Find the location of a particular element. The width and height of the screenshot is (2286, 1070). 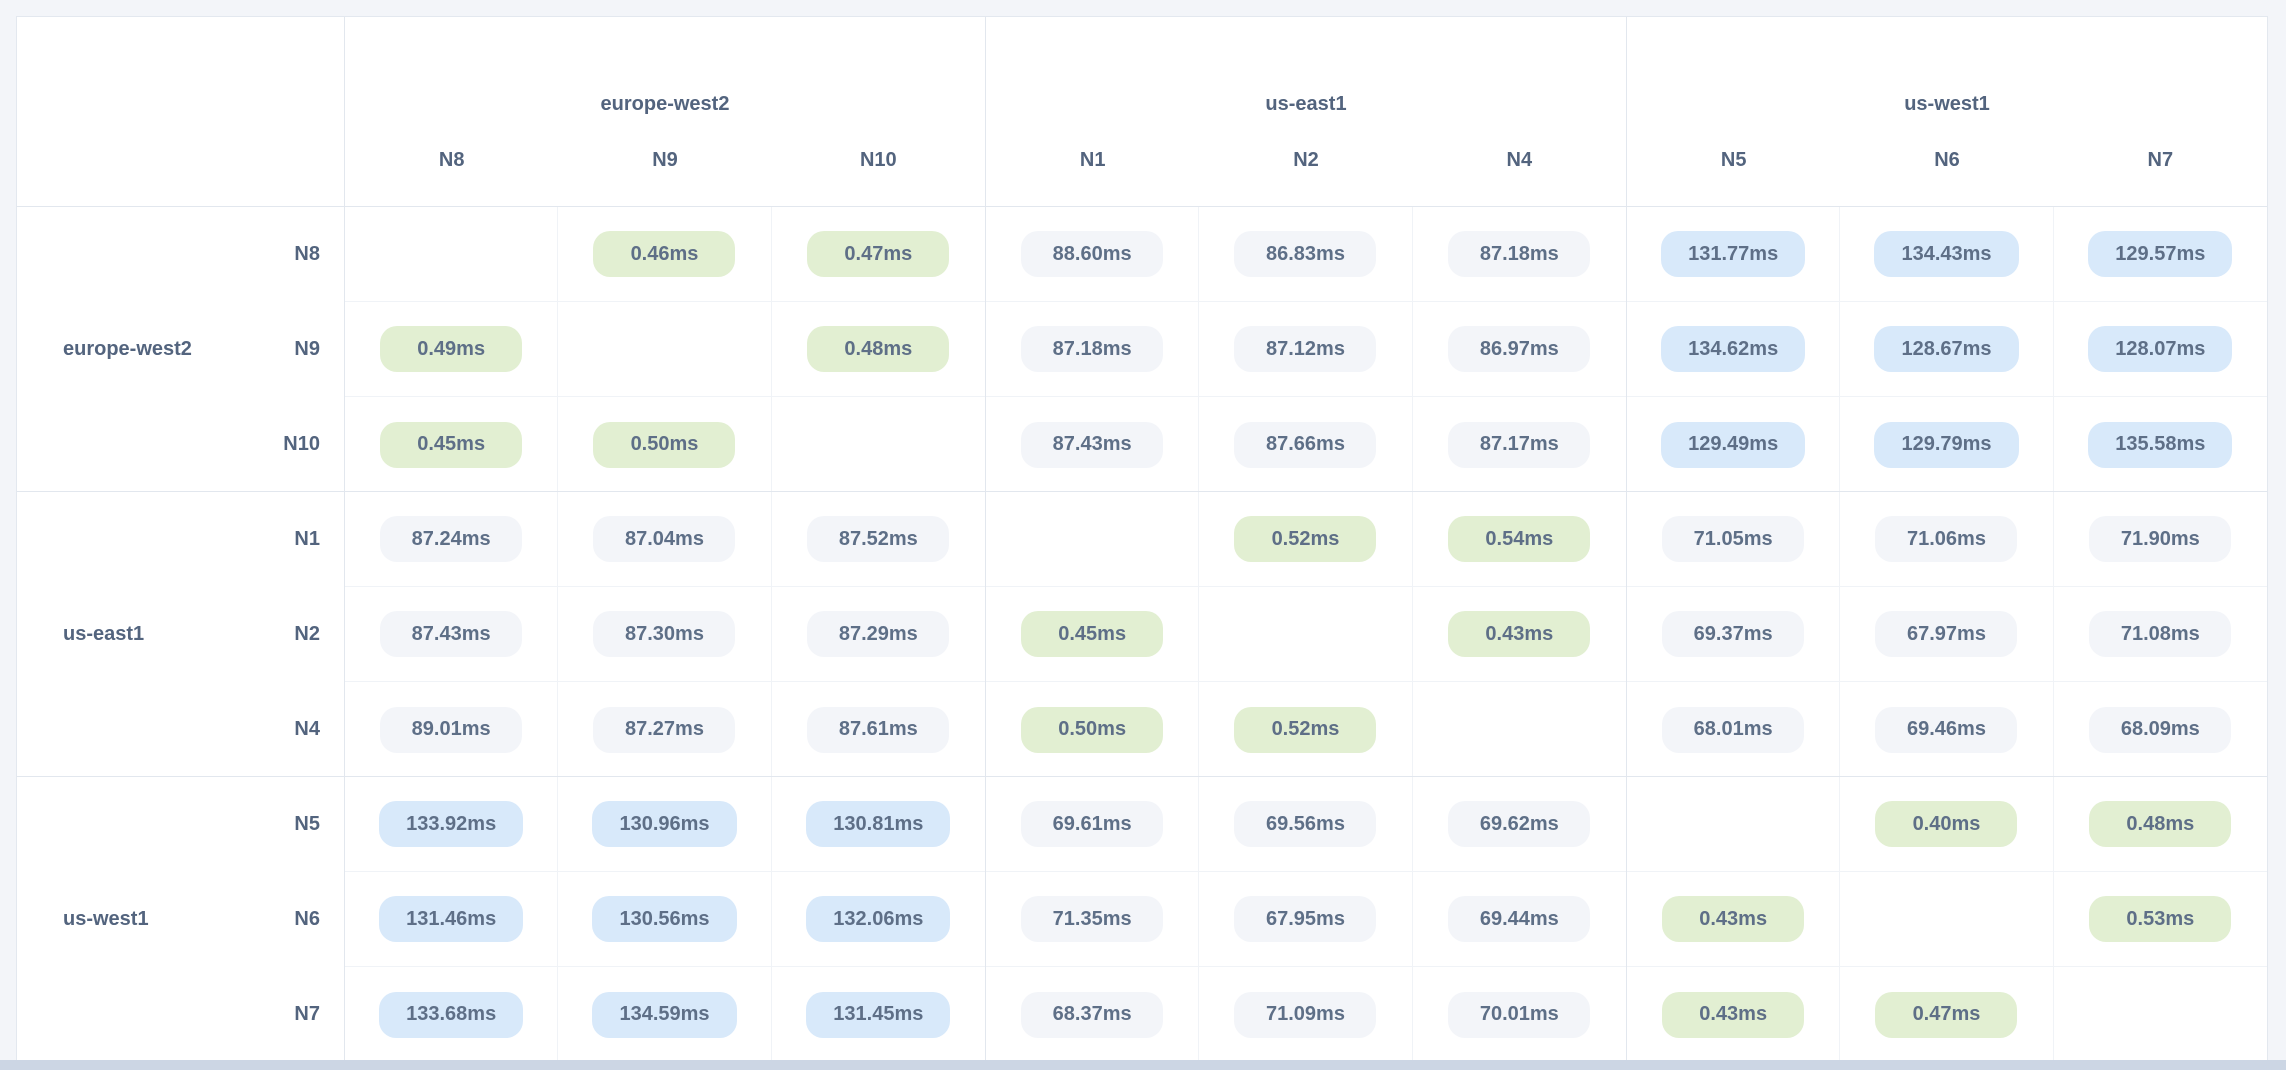

latency-cell: 89.01ms is located at coordinates (452, 729).